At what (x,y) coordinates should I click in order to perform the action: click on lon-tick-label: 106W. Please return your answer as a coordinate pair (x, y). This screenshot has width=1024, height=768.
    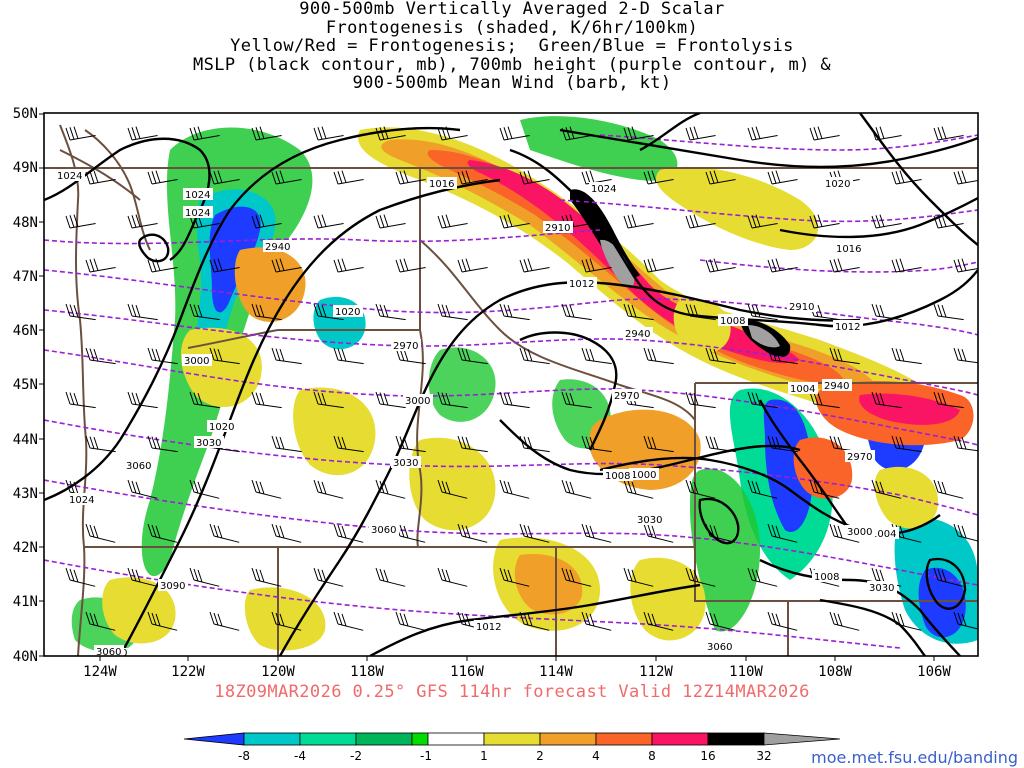
    Looking at the image, I should click on (934, 672).